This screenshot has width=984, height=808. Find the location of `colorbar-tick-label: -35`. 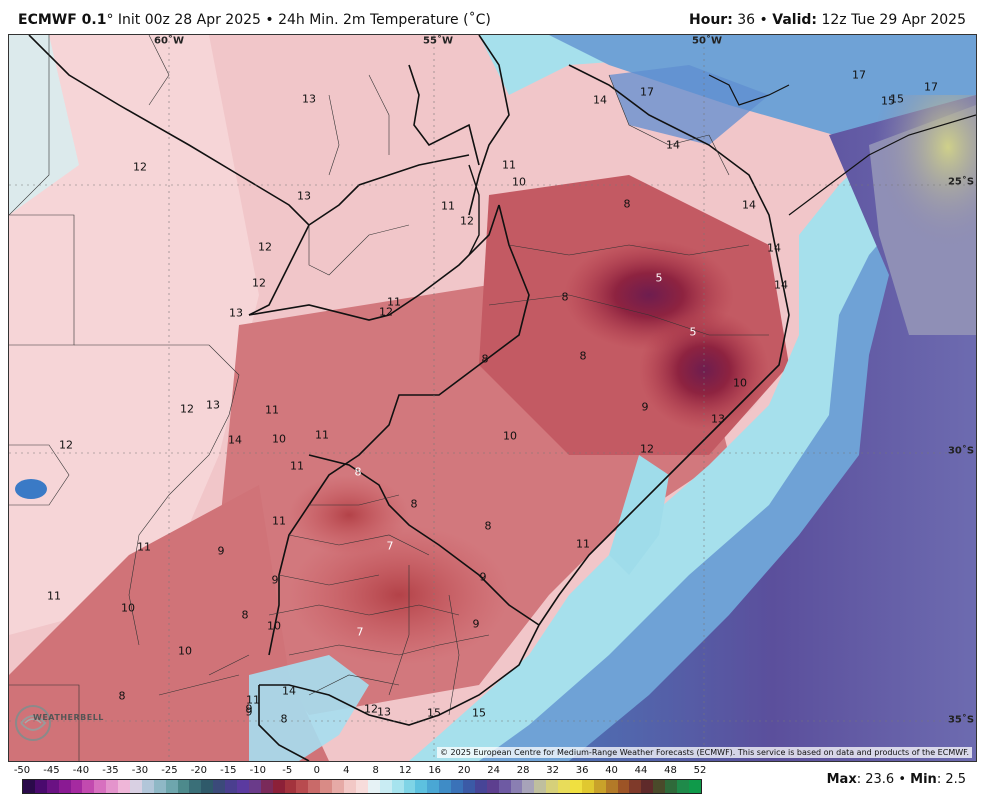

colorbar-tick-label: -35 is located at coordinates (110, 770).